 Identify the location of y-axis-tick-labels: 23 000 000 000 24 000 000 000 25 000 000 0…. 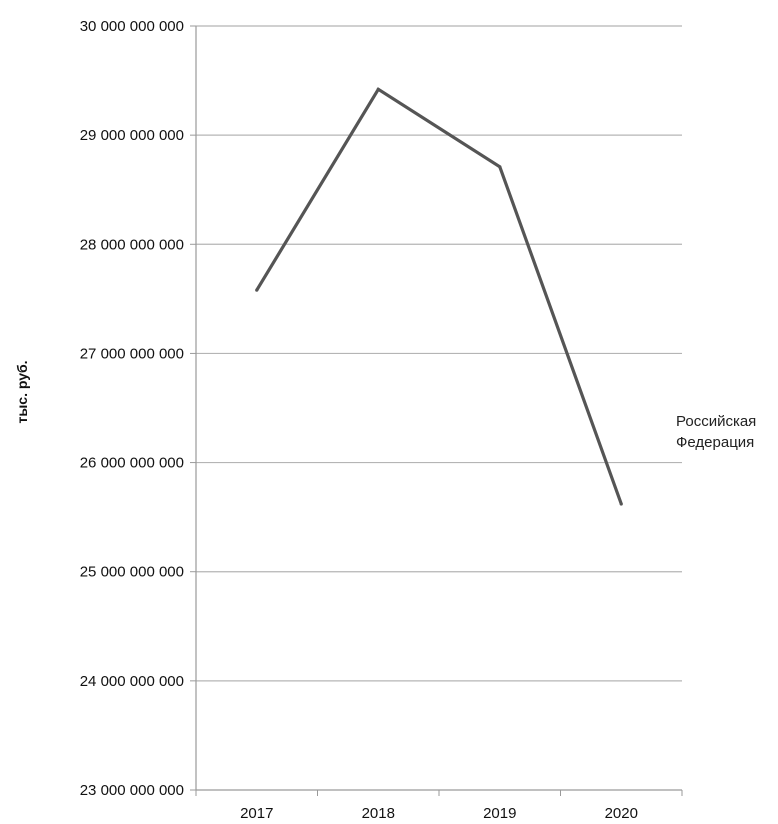
(132, 408).